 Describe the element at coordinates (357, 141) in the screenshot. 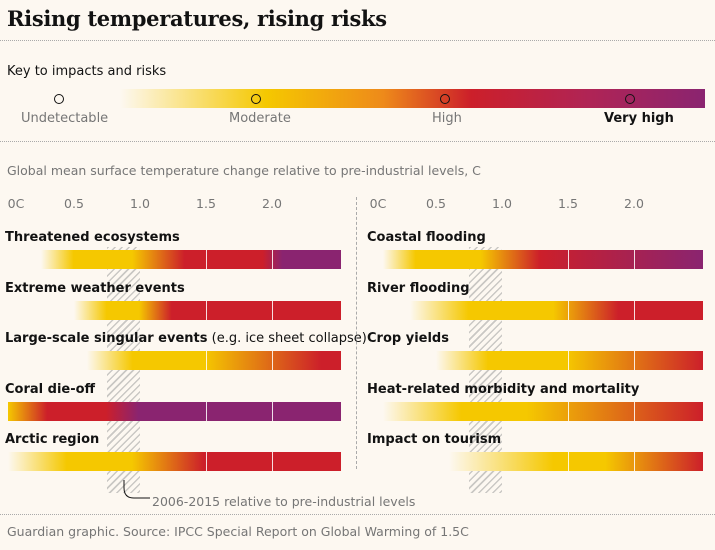

I see `key-divider` at that location.